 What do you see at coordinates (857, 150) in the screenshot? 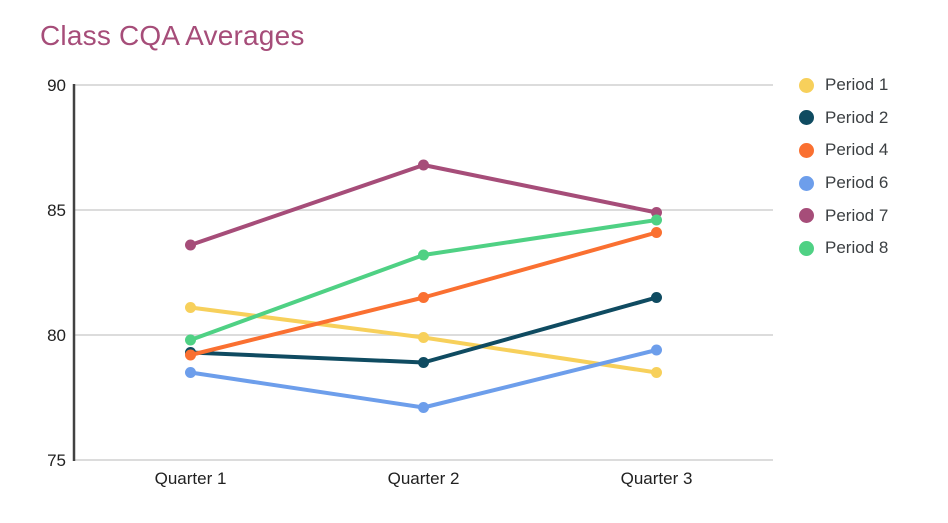
I see `legend-label: Period 4` at bounding box center [857, 150].